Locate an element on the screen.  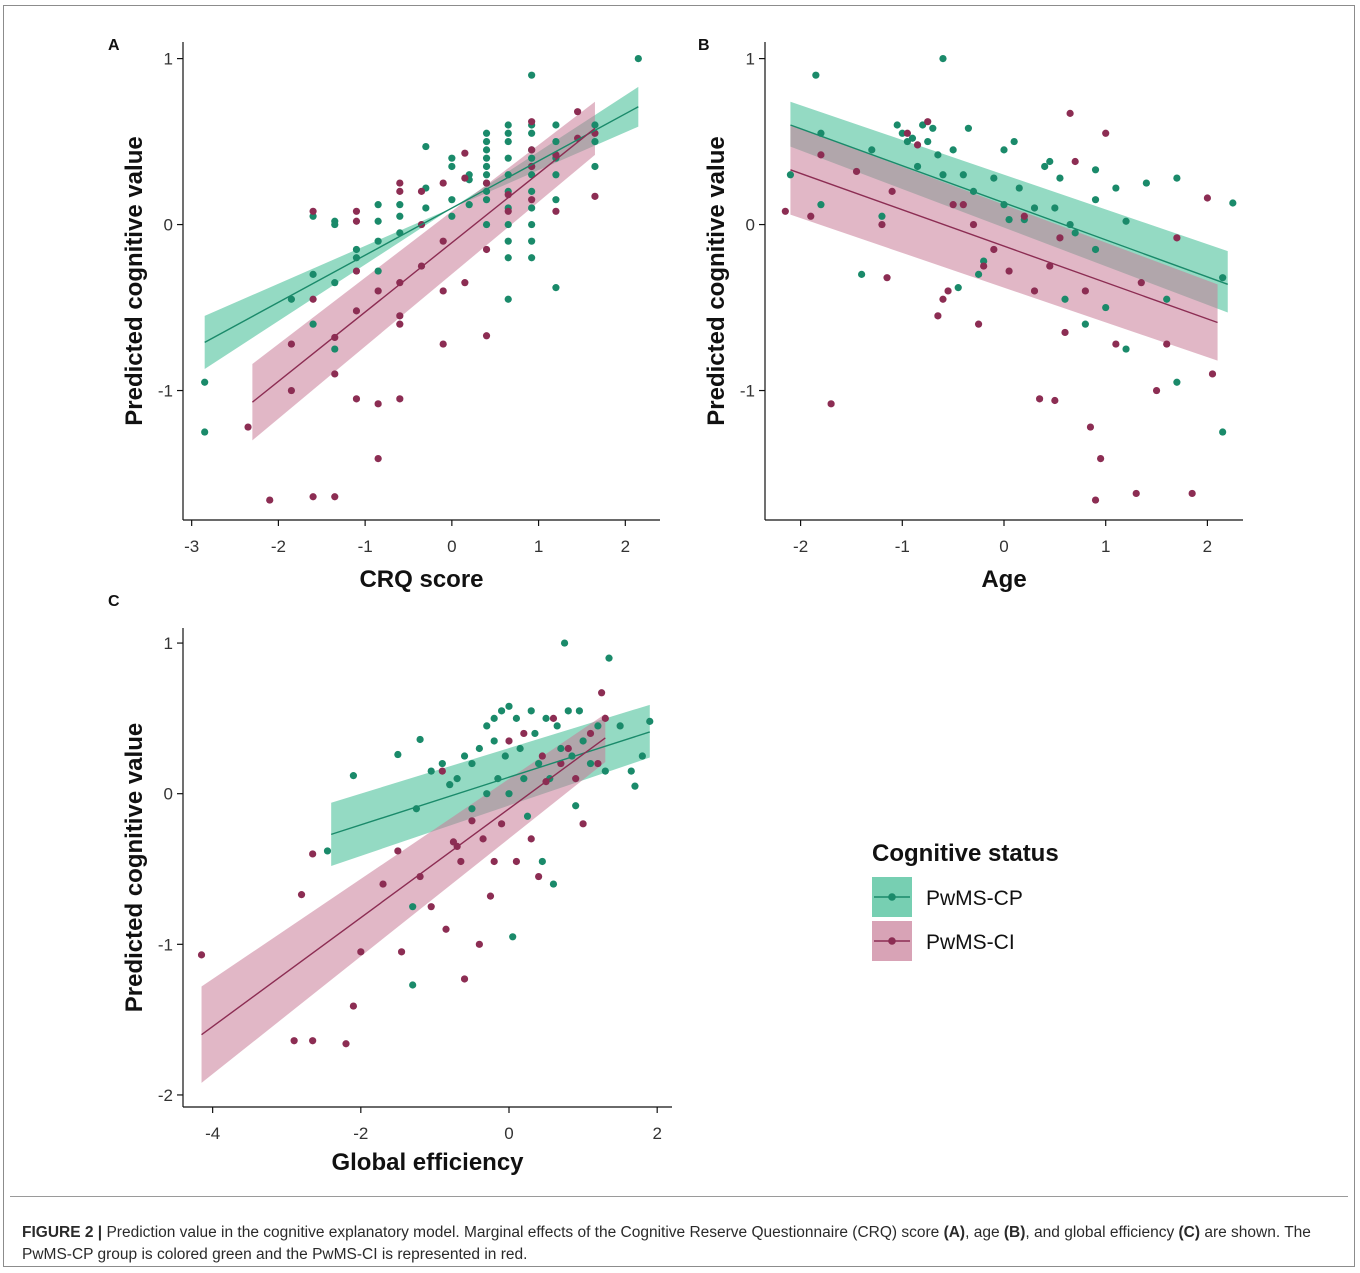
x-tick-label: 2 is located at coordinates (656, 1133).